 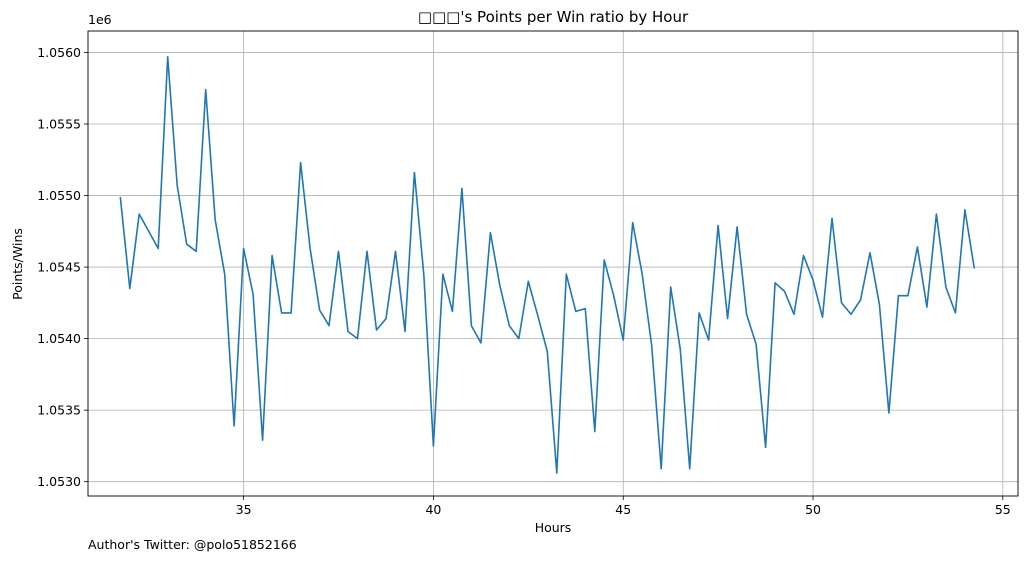 I want to click on x-axis: 35 40 45 50 55, so click(x=623, y=506).